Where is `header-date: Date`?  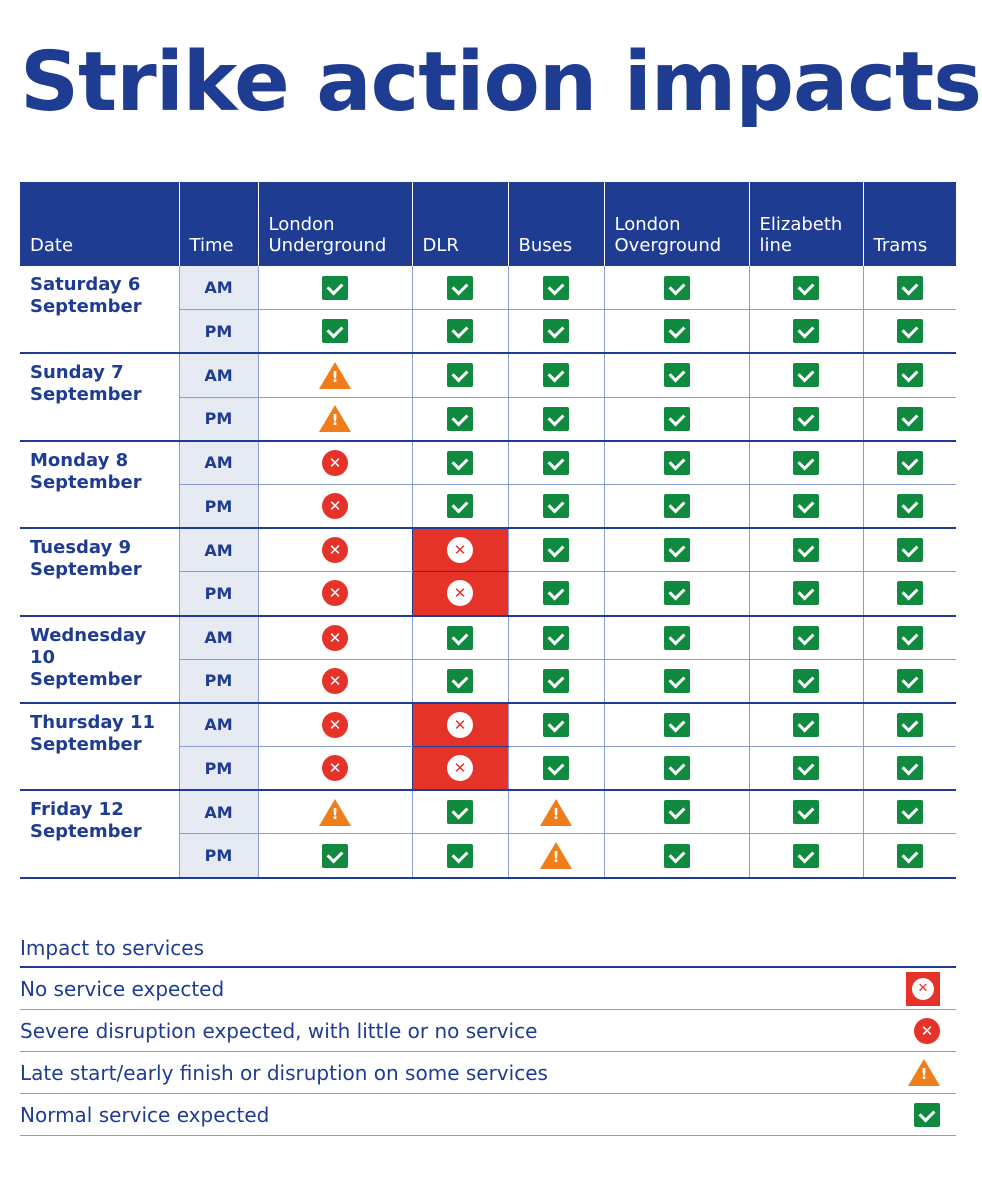
header-date: Date is located at coordinates (99, 224).